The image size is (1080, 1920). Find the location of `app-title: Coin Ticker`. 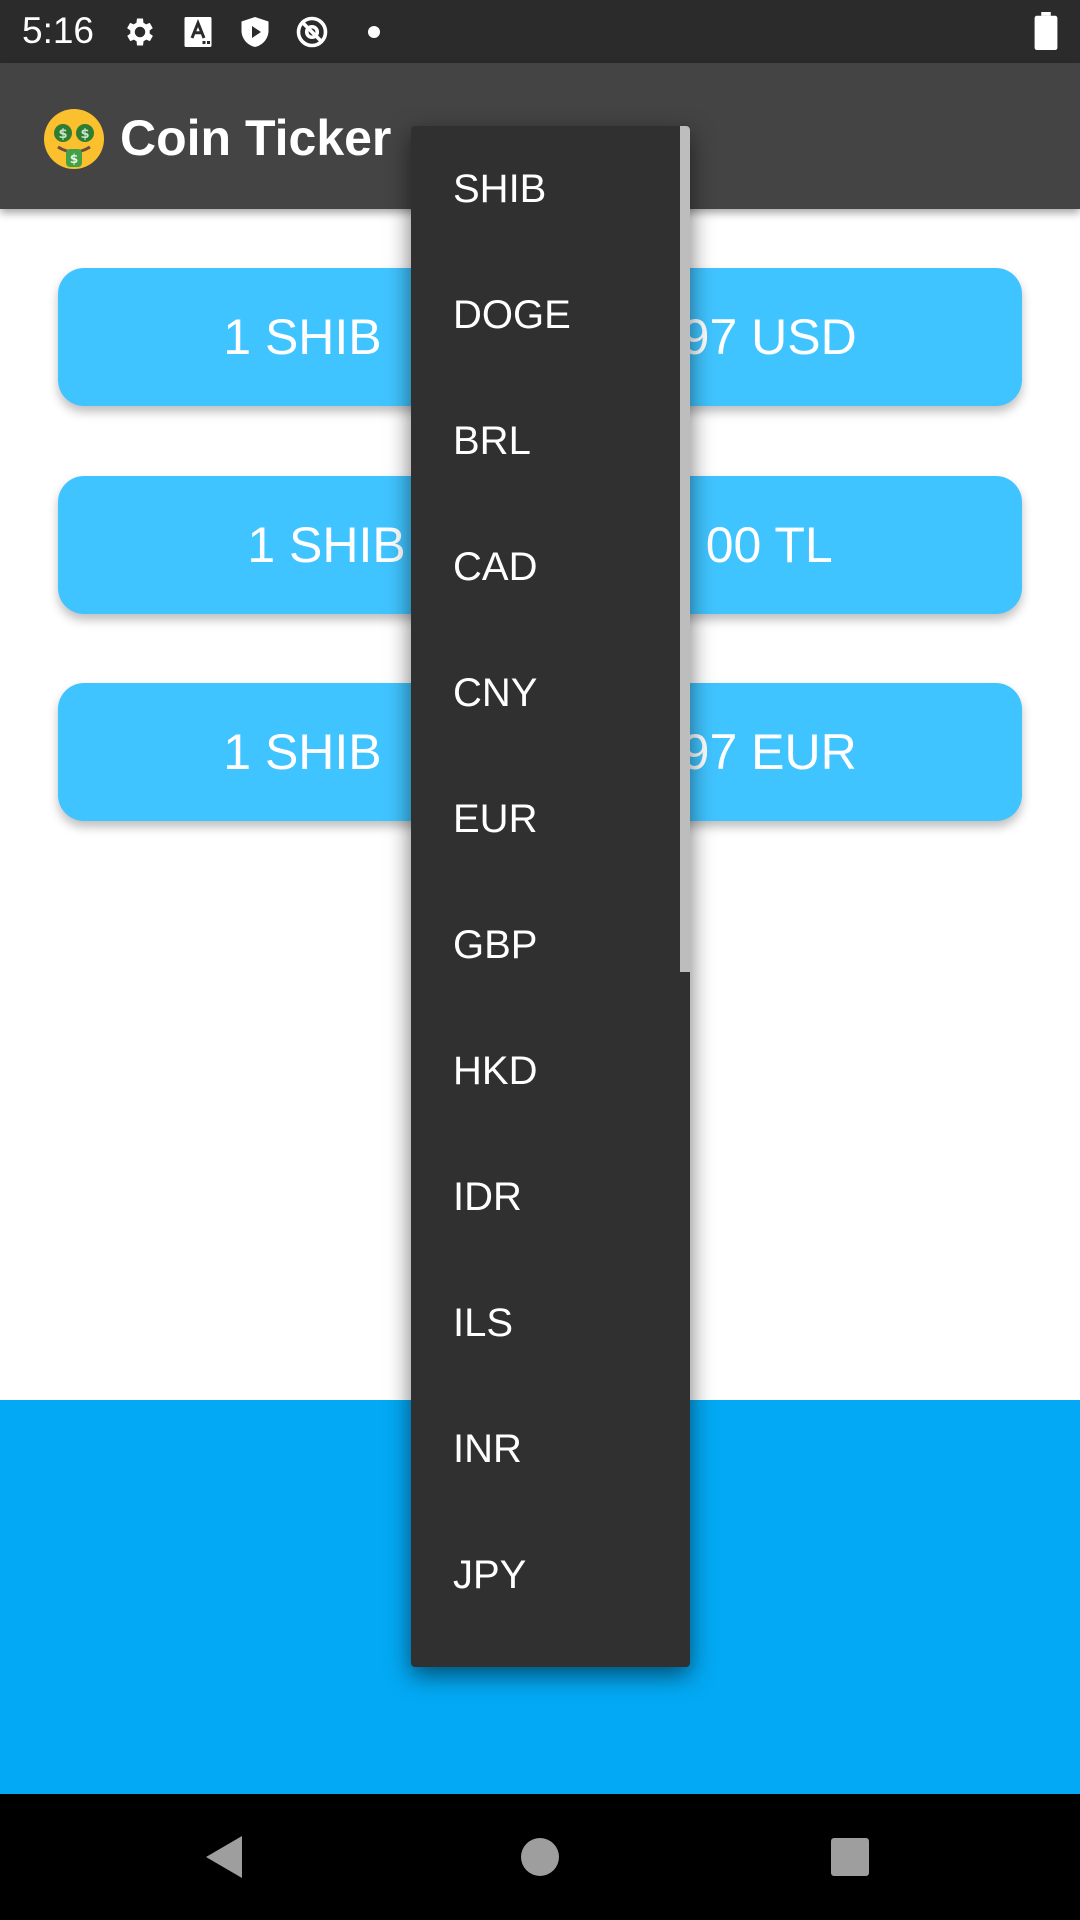

app-title: Coin Ticker is located at coordinates (256, 138).